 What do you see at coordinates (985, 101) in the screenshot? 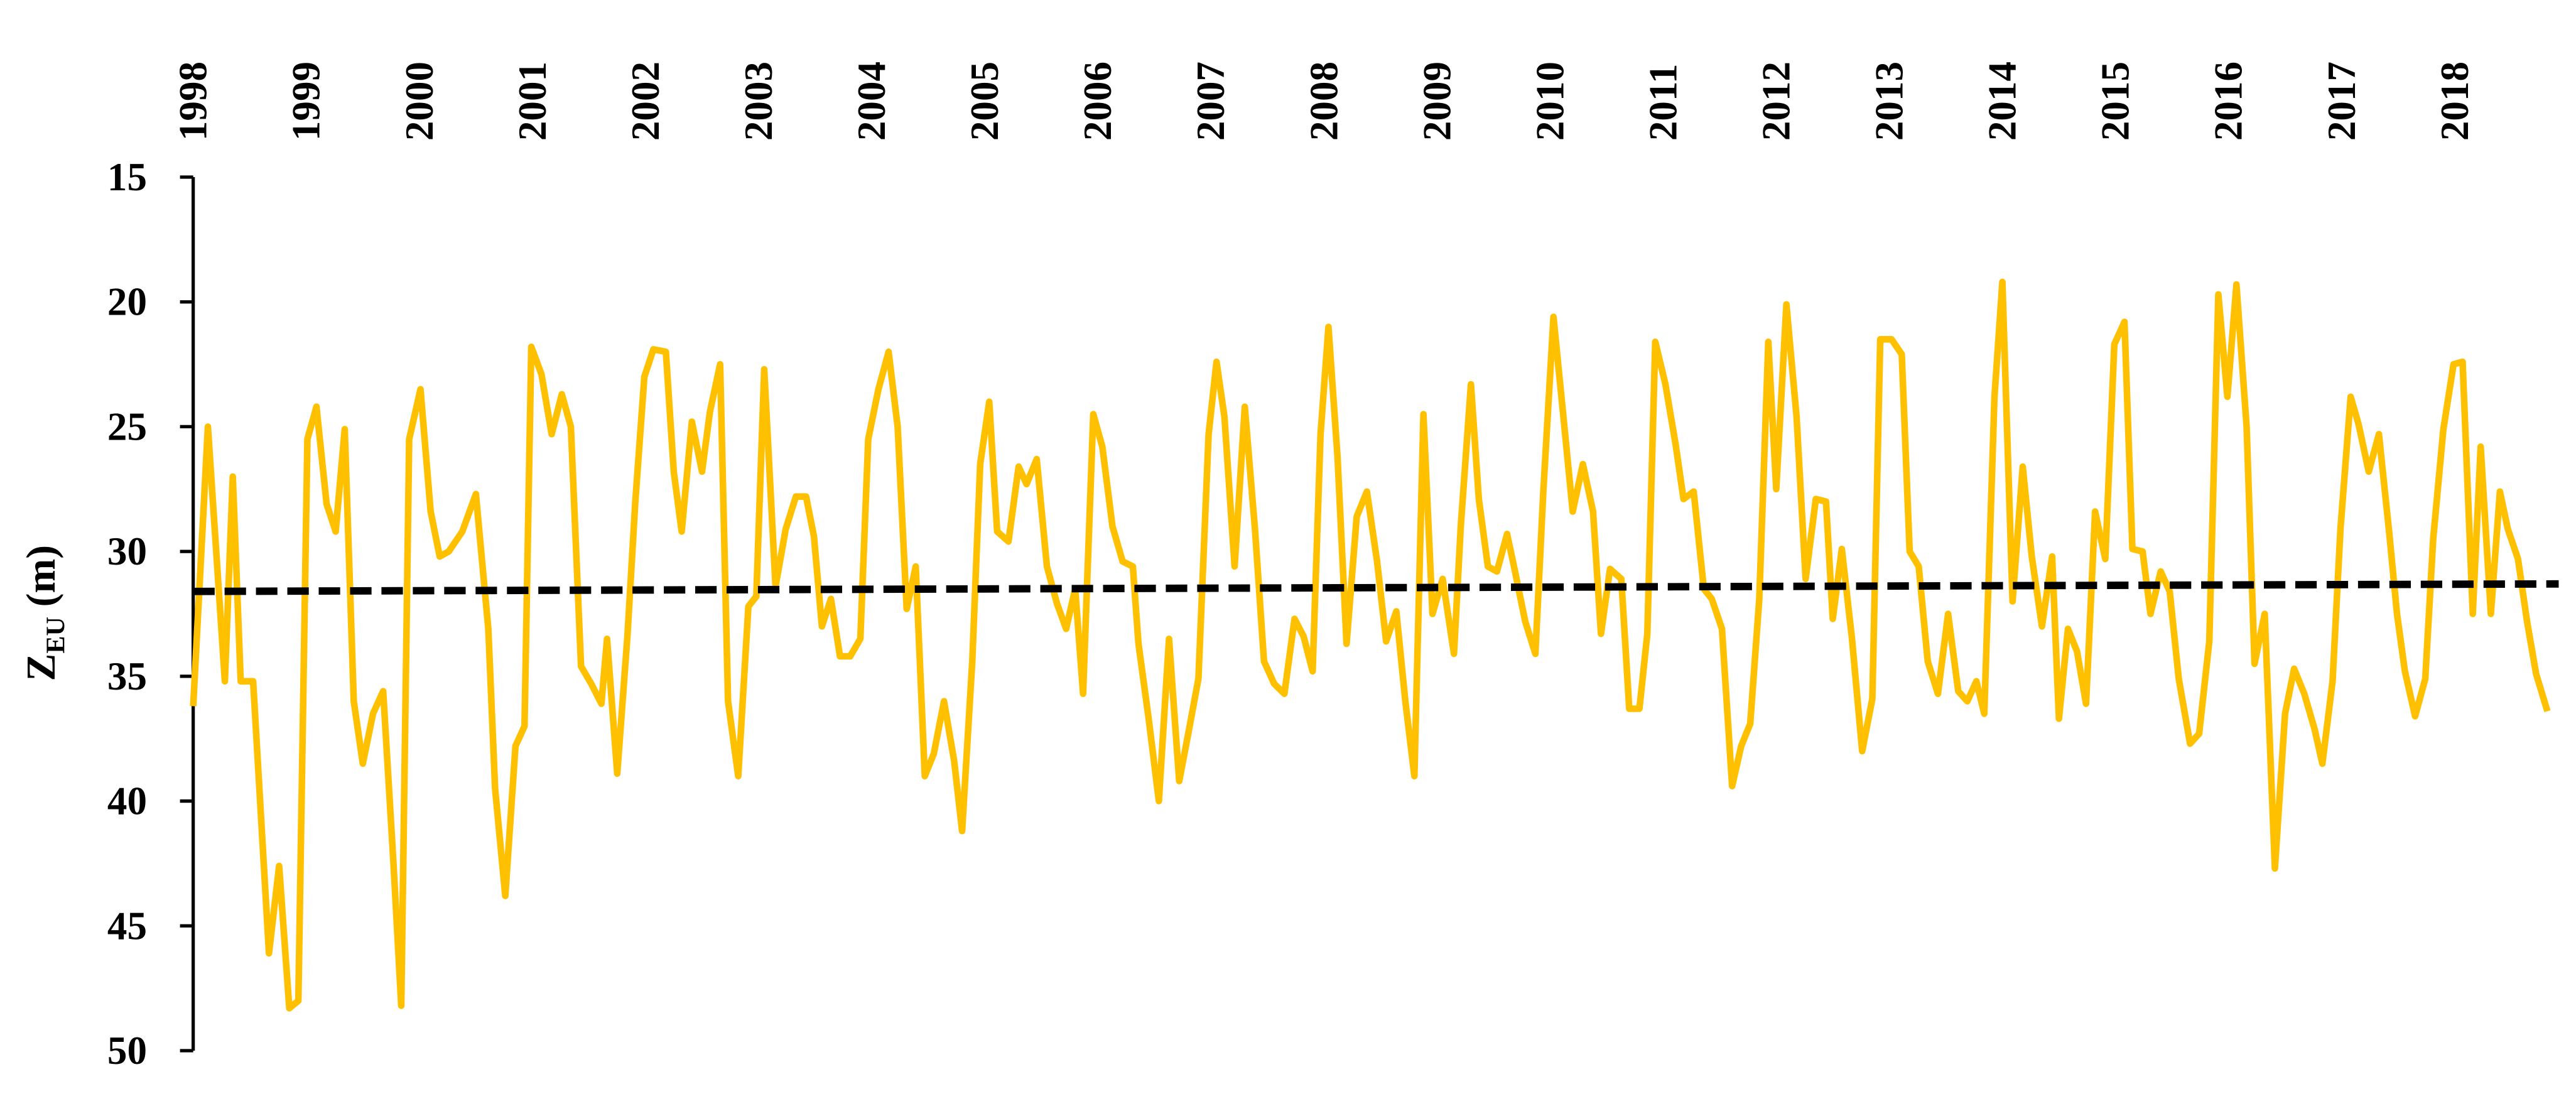
I see `x-tick-label: 2005` at bounding box center [985, 101].